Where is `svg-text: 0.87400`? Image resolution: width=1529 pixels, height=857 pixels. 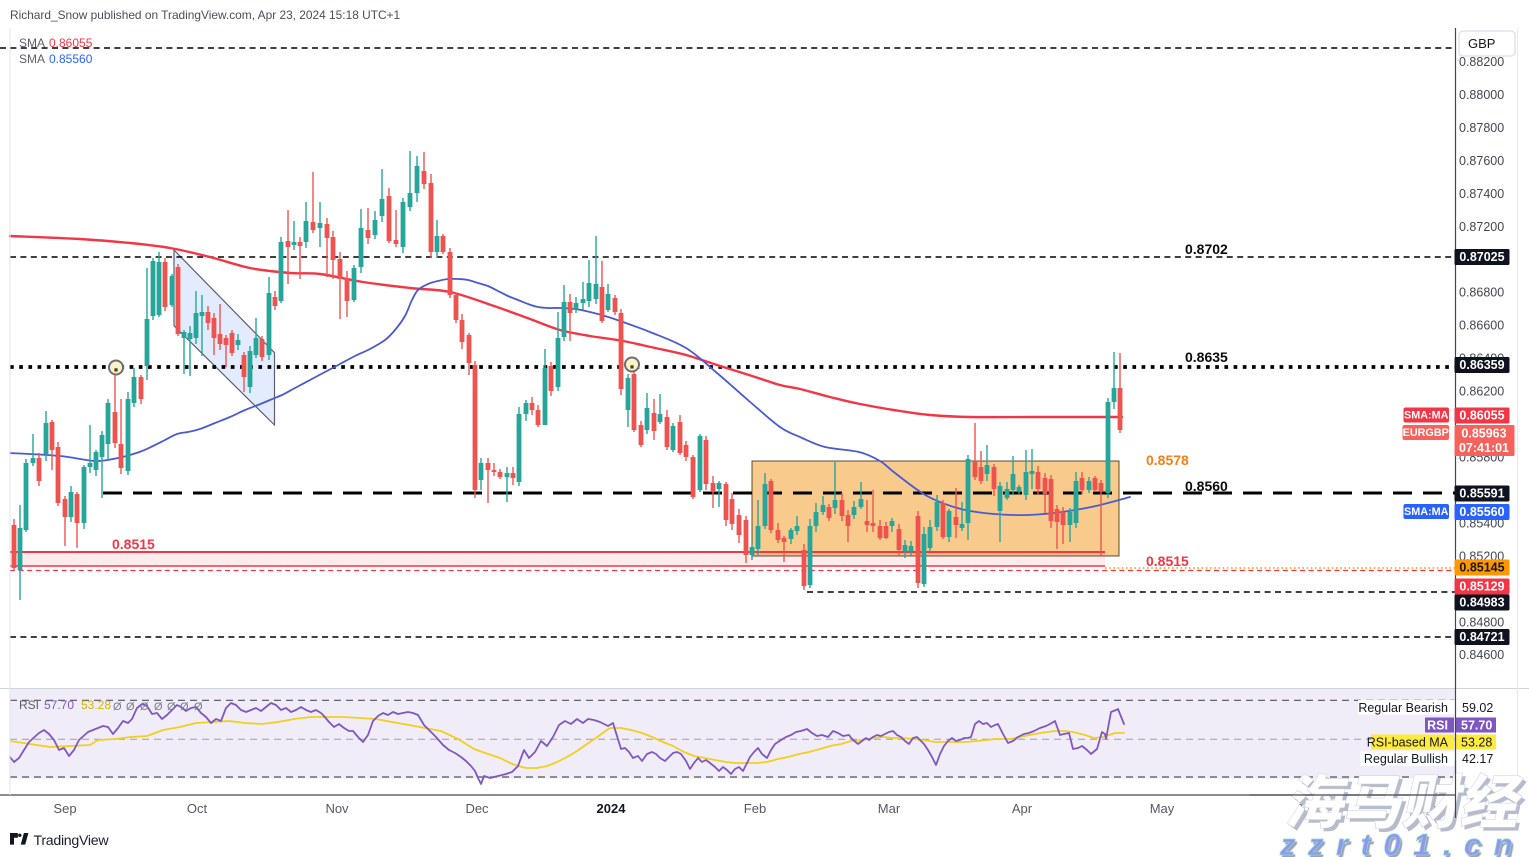 svg-text: 0.87400 is located at coordinates (1481, 194).